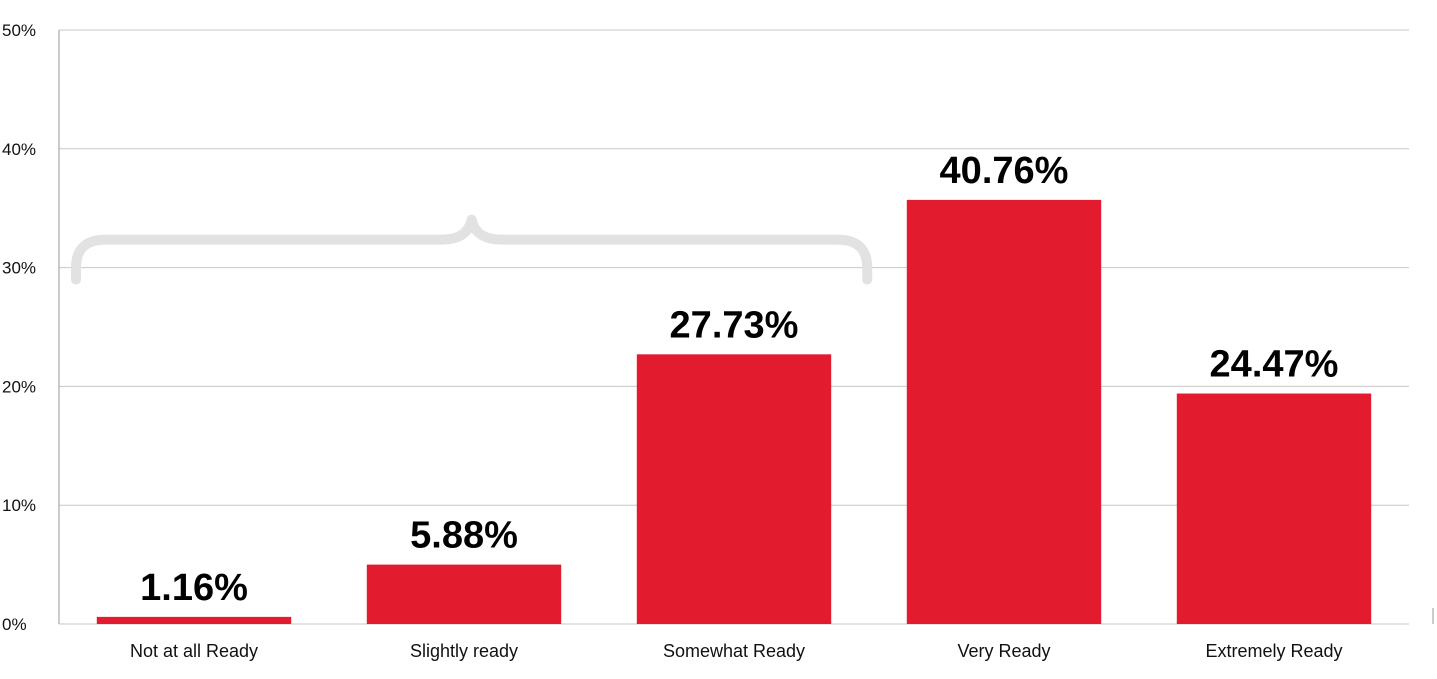  What do you see at coordinates (19, 505) in the screenshot?
I see `y-tick-label: 10%` at bounding box center [19, 505].